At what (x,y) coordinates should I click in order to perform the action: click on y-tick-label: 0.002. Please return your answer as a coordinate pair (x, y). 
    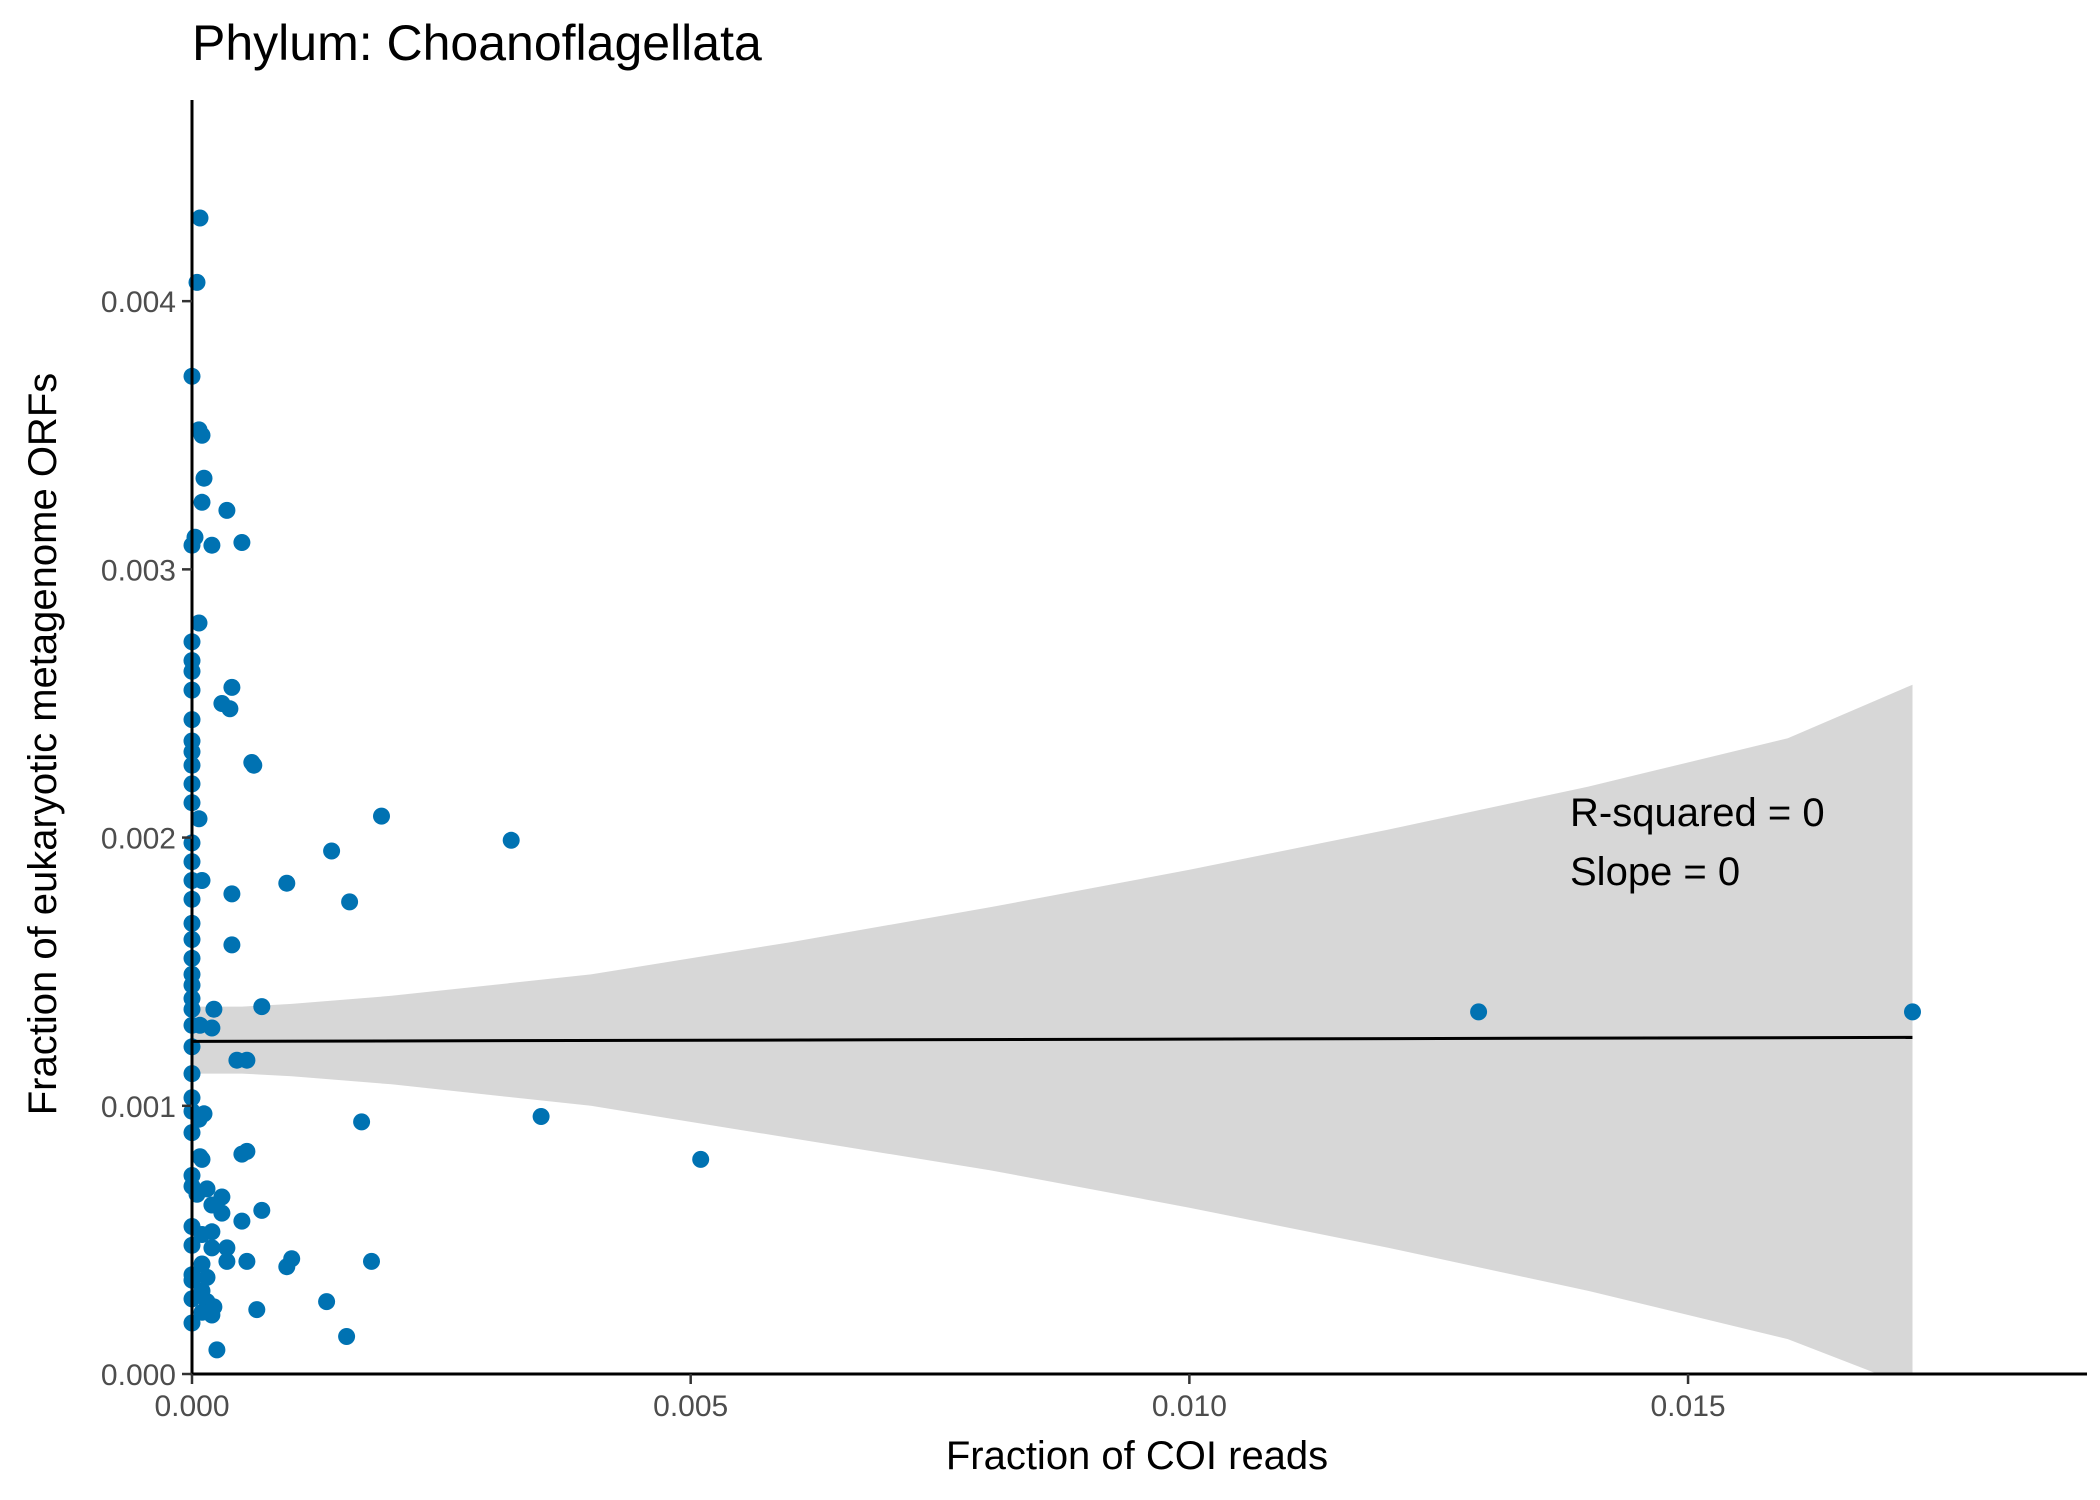
    Looking at the image, I should click on (138, 839).